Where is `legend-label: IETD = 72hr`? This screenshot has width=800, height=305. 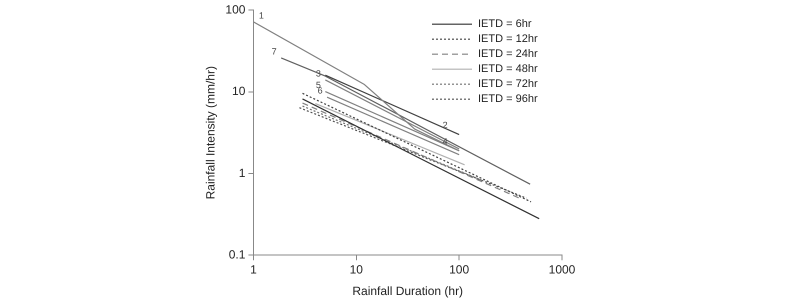 legend-label: IETD = 72hr is located at coordinates (508, 84).